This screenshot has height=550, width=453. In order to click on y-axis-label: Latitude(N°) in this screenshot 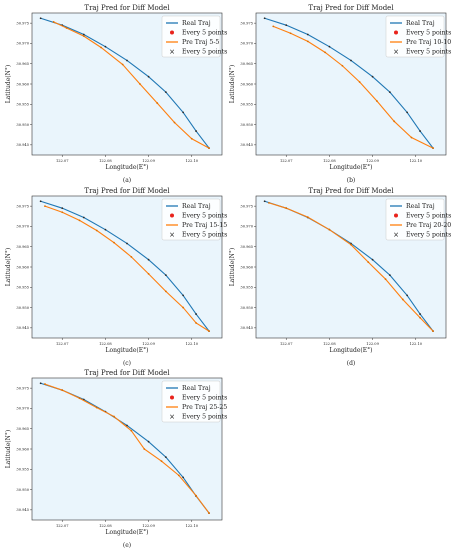, I will do `click(232, 267)`.